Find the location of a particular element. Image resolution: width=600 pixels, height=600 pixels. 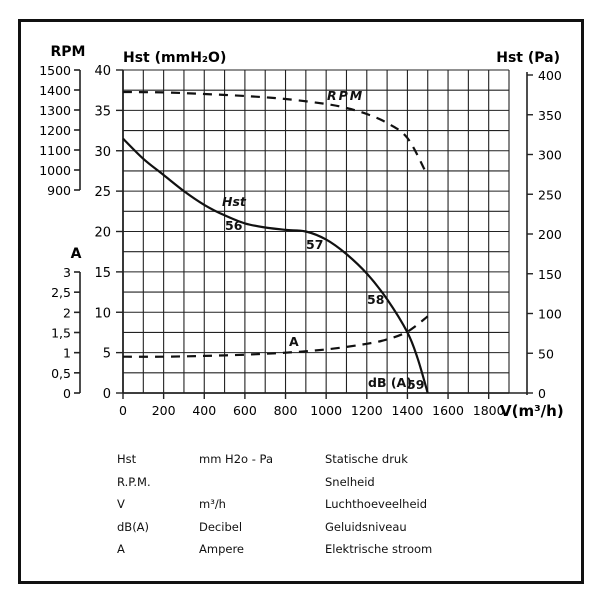

y-tick-label: 40 is located at coordinates (102, 71).